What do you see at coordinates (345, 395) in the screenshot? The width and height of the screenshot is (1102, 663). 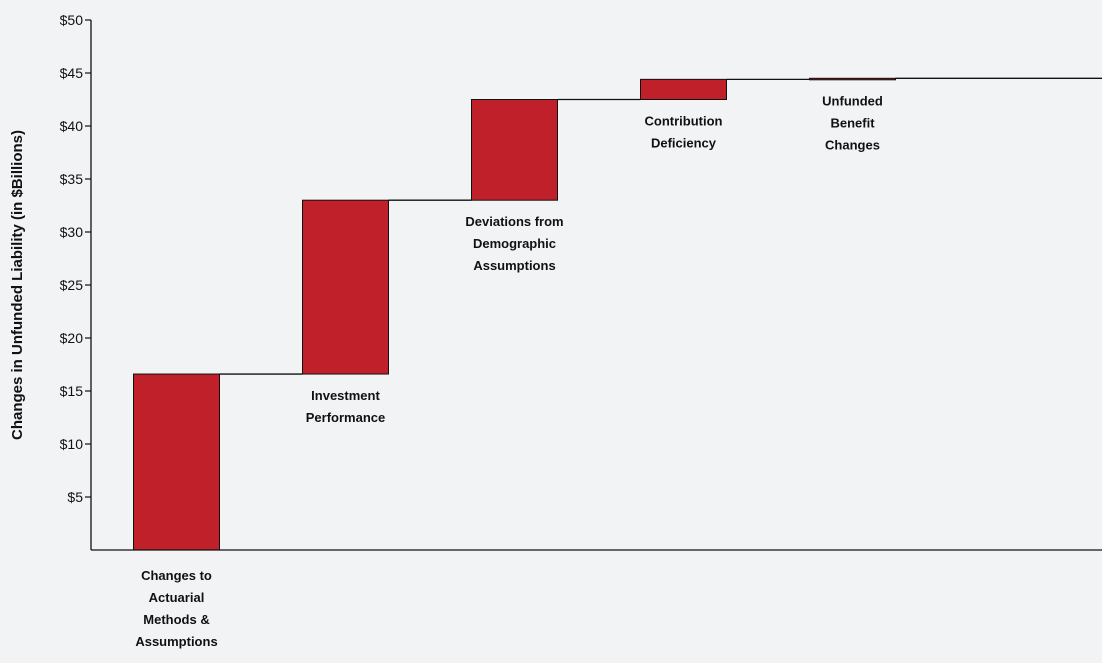 I see `category-label-line: Investment` at bounding box center [345, 395].